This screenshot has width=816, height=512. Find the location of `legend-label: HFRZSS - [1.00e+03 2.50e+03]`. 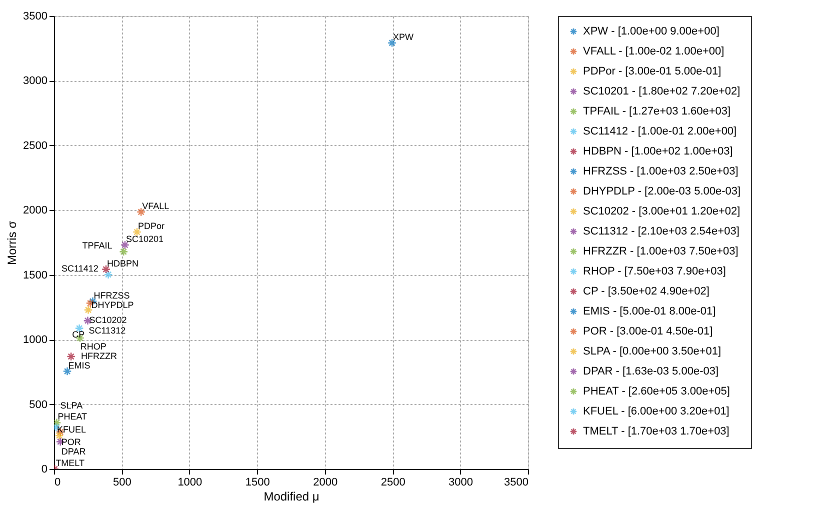

legend-label: HFRZSS - [1.00e+03 2.50e+03] is located at coordinates (660, 172).